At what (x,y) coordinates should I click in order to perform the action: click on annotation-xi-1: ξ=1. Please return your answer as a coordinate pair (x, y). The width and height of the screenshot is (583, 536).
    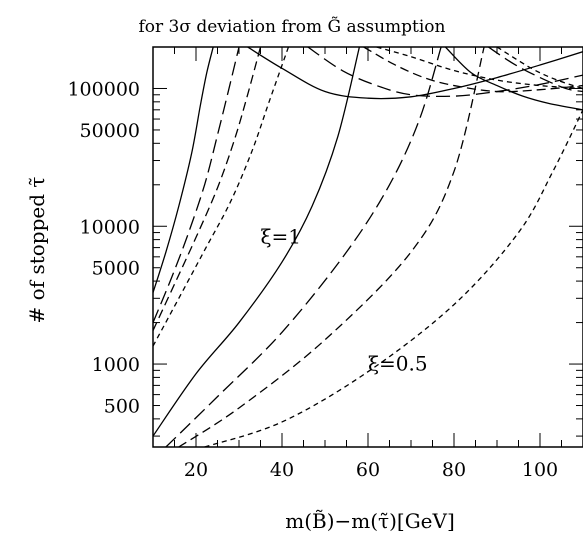
    Looking at the image, I should click on (281, 236).